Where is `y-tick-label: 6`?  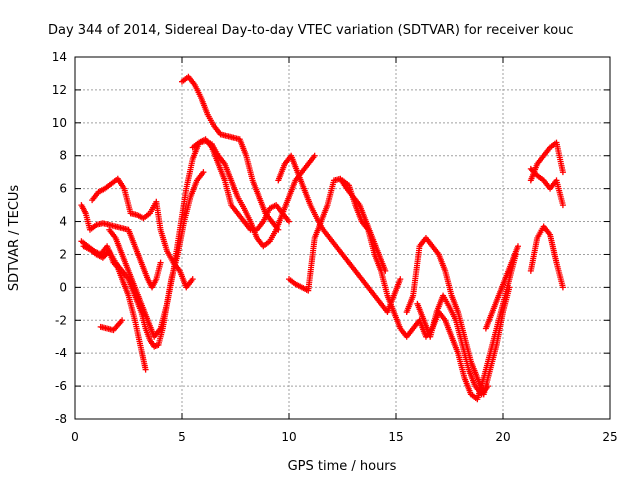 y-tick-label: 6 is located at coordinates (63, 189).